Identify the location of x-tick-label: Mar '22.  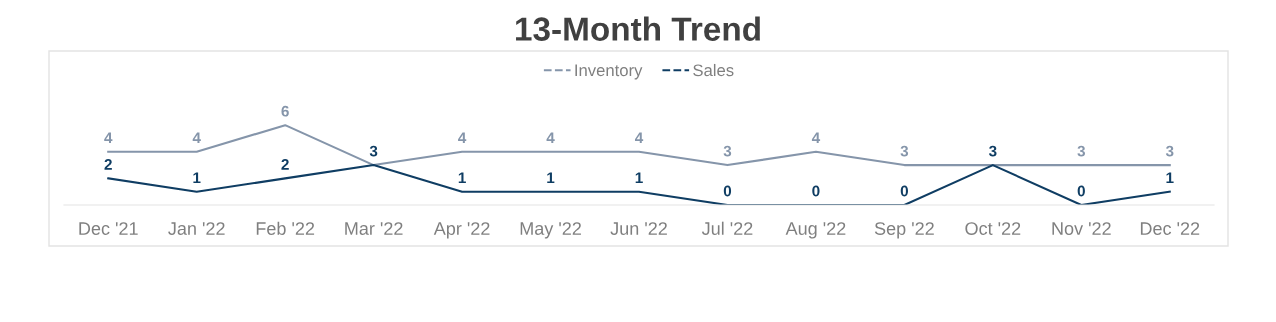
(374, 228).